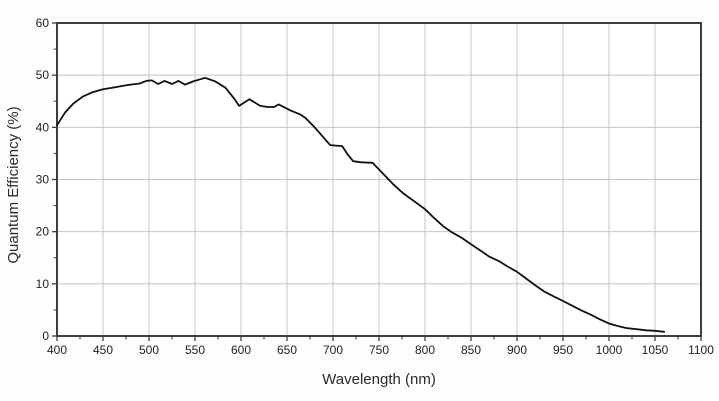 This screenshot has width=719, height=401. I want to click on y-tick-label: 30, so click(43, 180).